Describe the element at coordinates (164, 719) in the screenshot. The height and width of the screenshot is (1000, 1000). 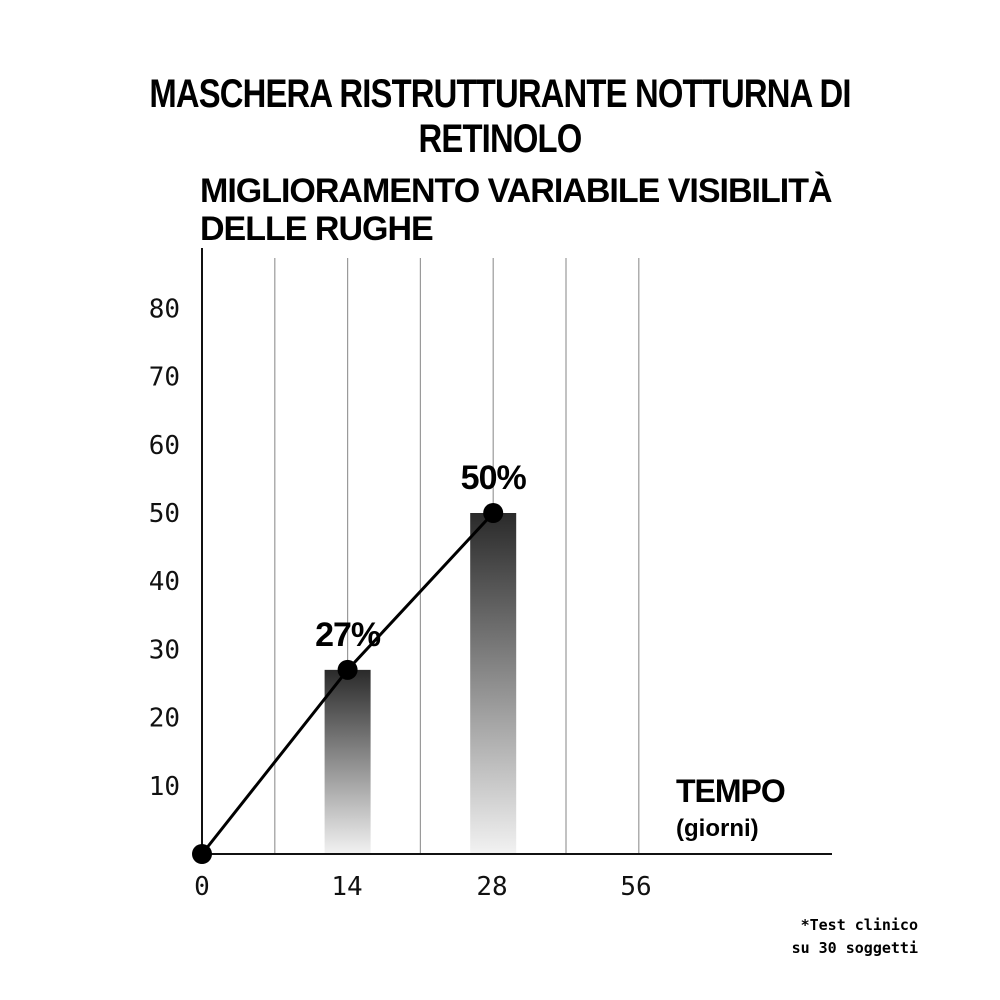
I see `y-tick-label: 20` at that location.